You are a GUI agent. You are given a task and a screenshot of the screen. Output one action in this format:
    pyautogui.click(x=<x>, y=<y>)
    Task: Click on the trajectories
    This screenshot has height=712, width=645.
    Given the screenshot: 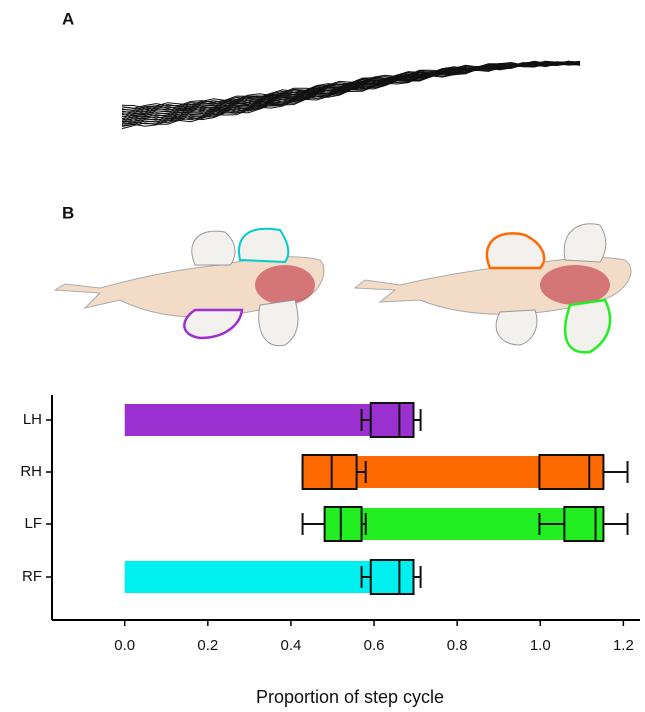 What is the action you would take?
    pyautogui.click(x=351, y=95)
    